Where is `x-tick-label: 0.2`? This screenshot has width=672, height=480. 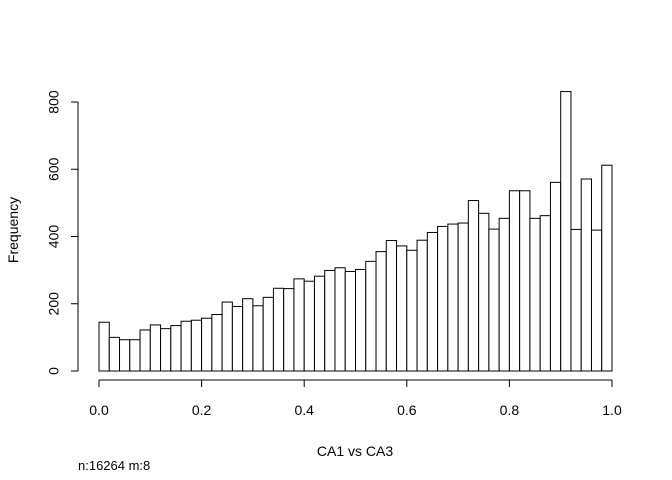 x-tick-label: 0.2 is located at coordinates (202, 410).